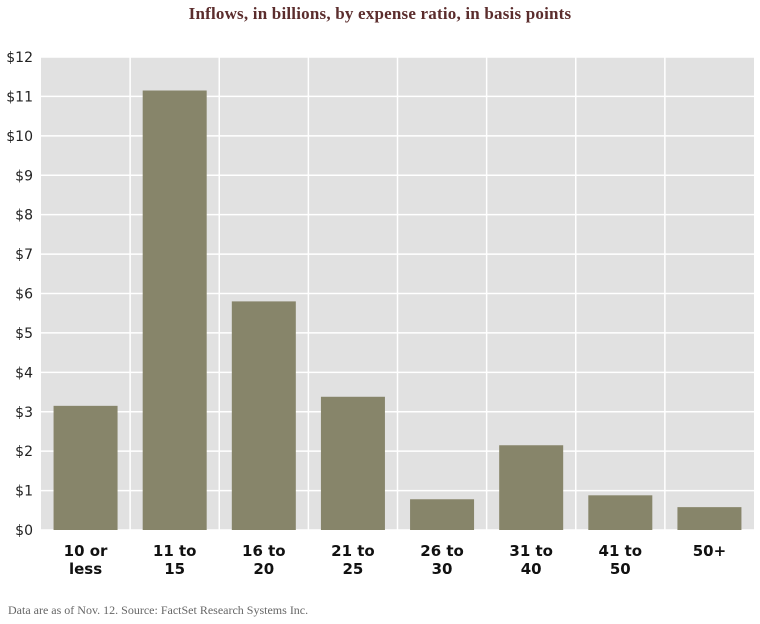 The height and width of the screenshot is (624, 760). Describe the element at coordinates (19, 137) in the screenshot. I see `y-tick-label: $10` at that location.